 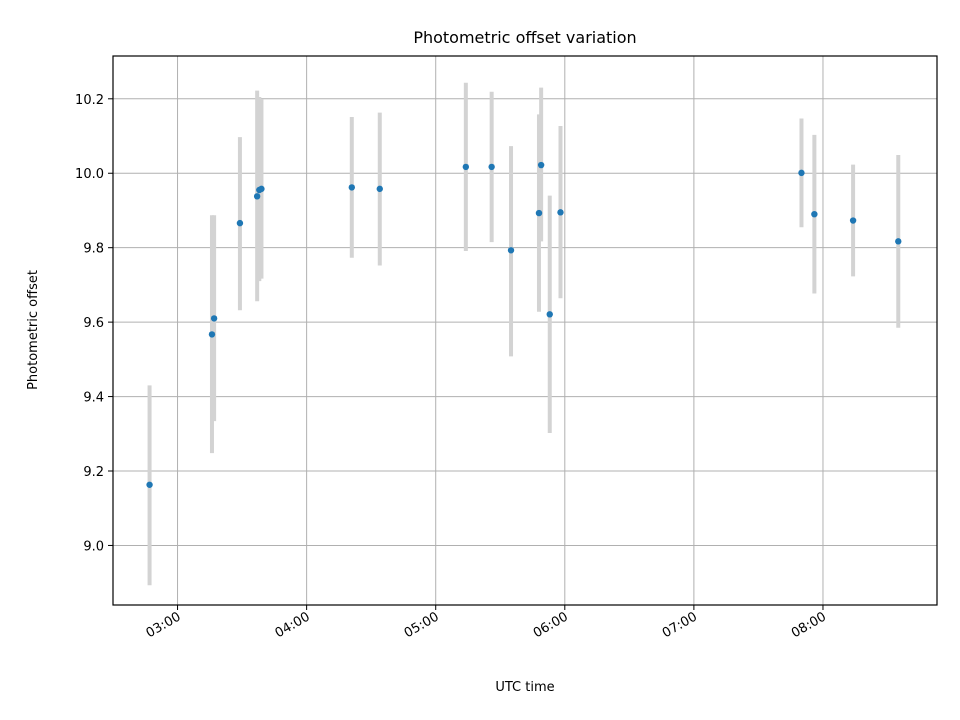 What do you see at coordinates (93, 398) in the screenshot?
I see `y-tick-label: 9.4` at bounding box center [93, 398].